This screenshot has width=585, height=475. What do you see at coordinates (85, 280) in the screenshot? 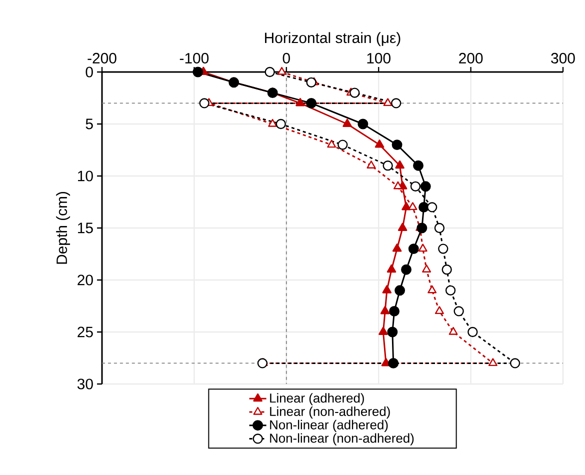
I see `y-tick-label: 20` at bounding box center [85, 280].